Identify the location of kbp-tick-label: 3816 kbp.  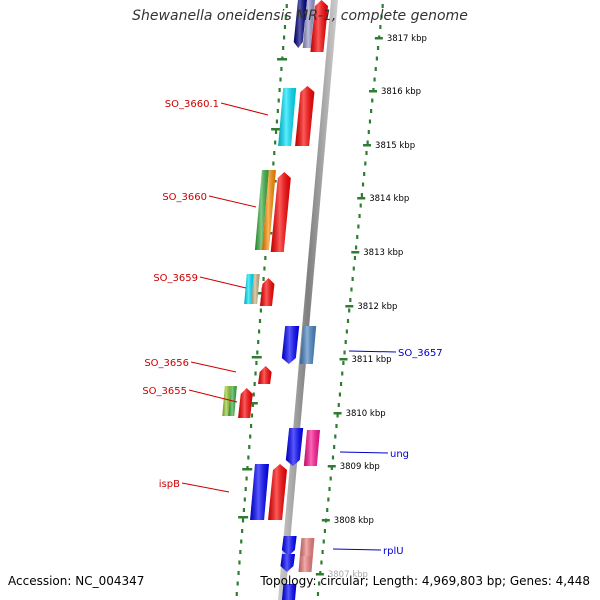
(401, 92).